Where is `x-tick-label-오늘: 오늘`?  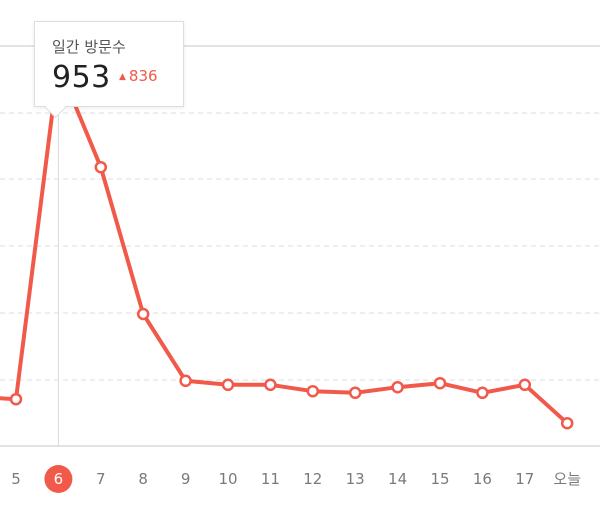
x-tick-label-오늘: 오늘 is located at coordinates (567, 479).